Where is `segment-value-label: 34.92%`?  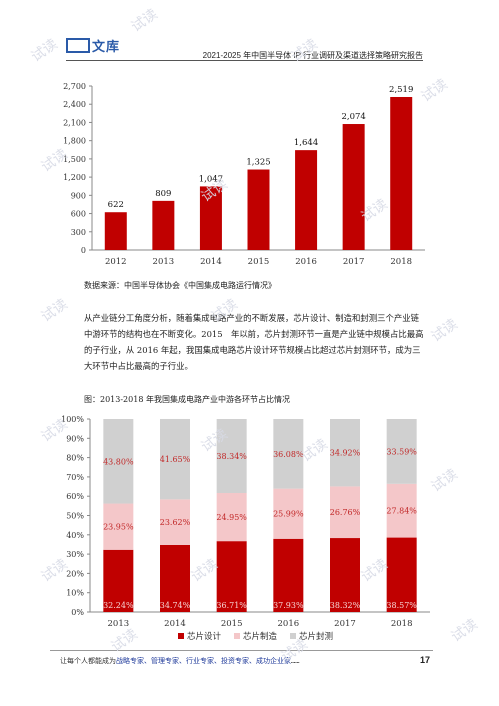
segment-value-label: 34.92% is located at coordinates (345, 453).